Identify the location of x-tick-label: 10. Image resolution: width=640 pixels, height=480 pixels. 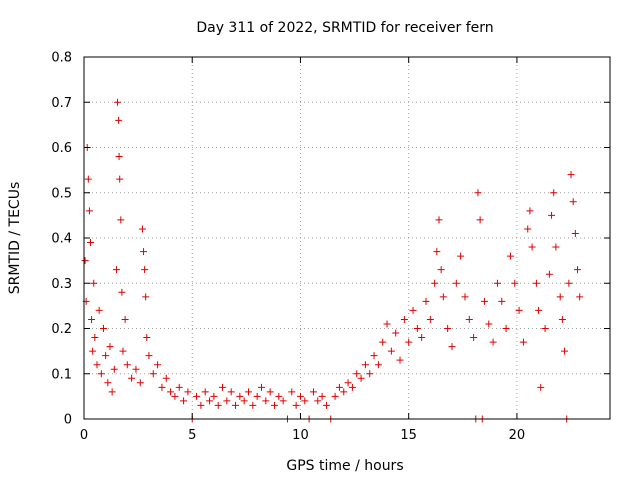
(300, 435).